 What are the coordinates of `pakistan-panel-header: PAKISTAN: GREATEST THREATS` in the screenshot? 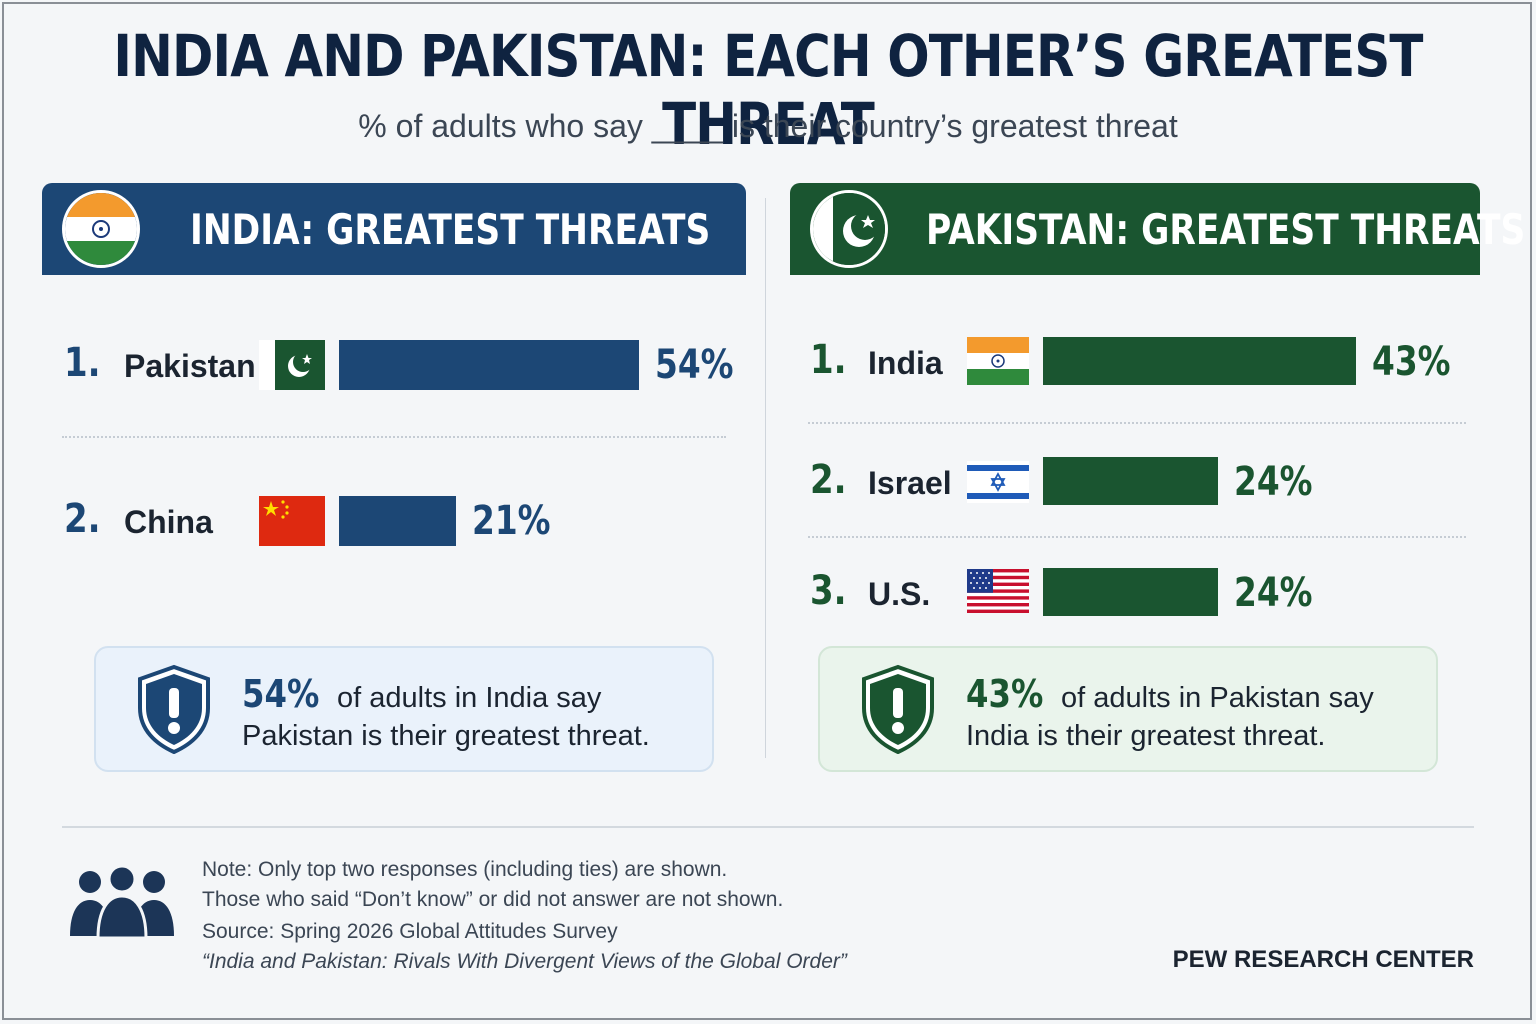 It's located at (1157, 229).